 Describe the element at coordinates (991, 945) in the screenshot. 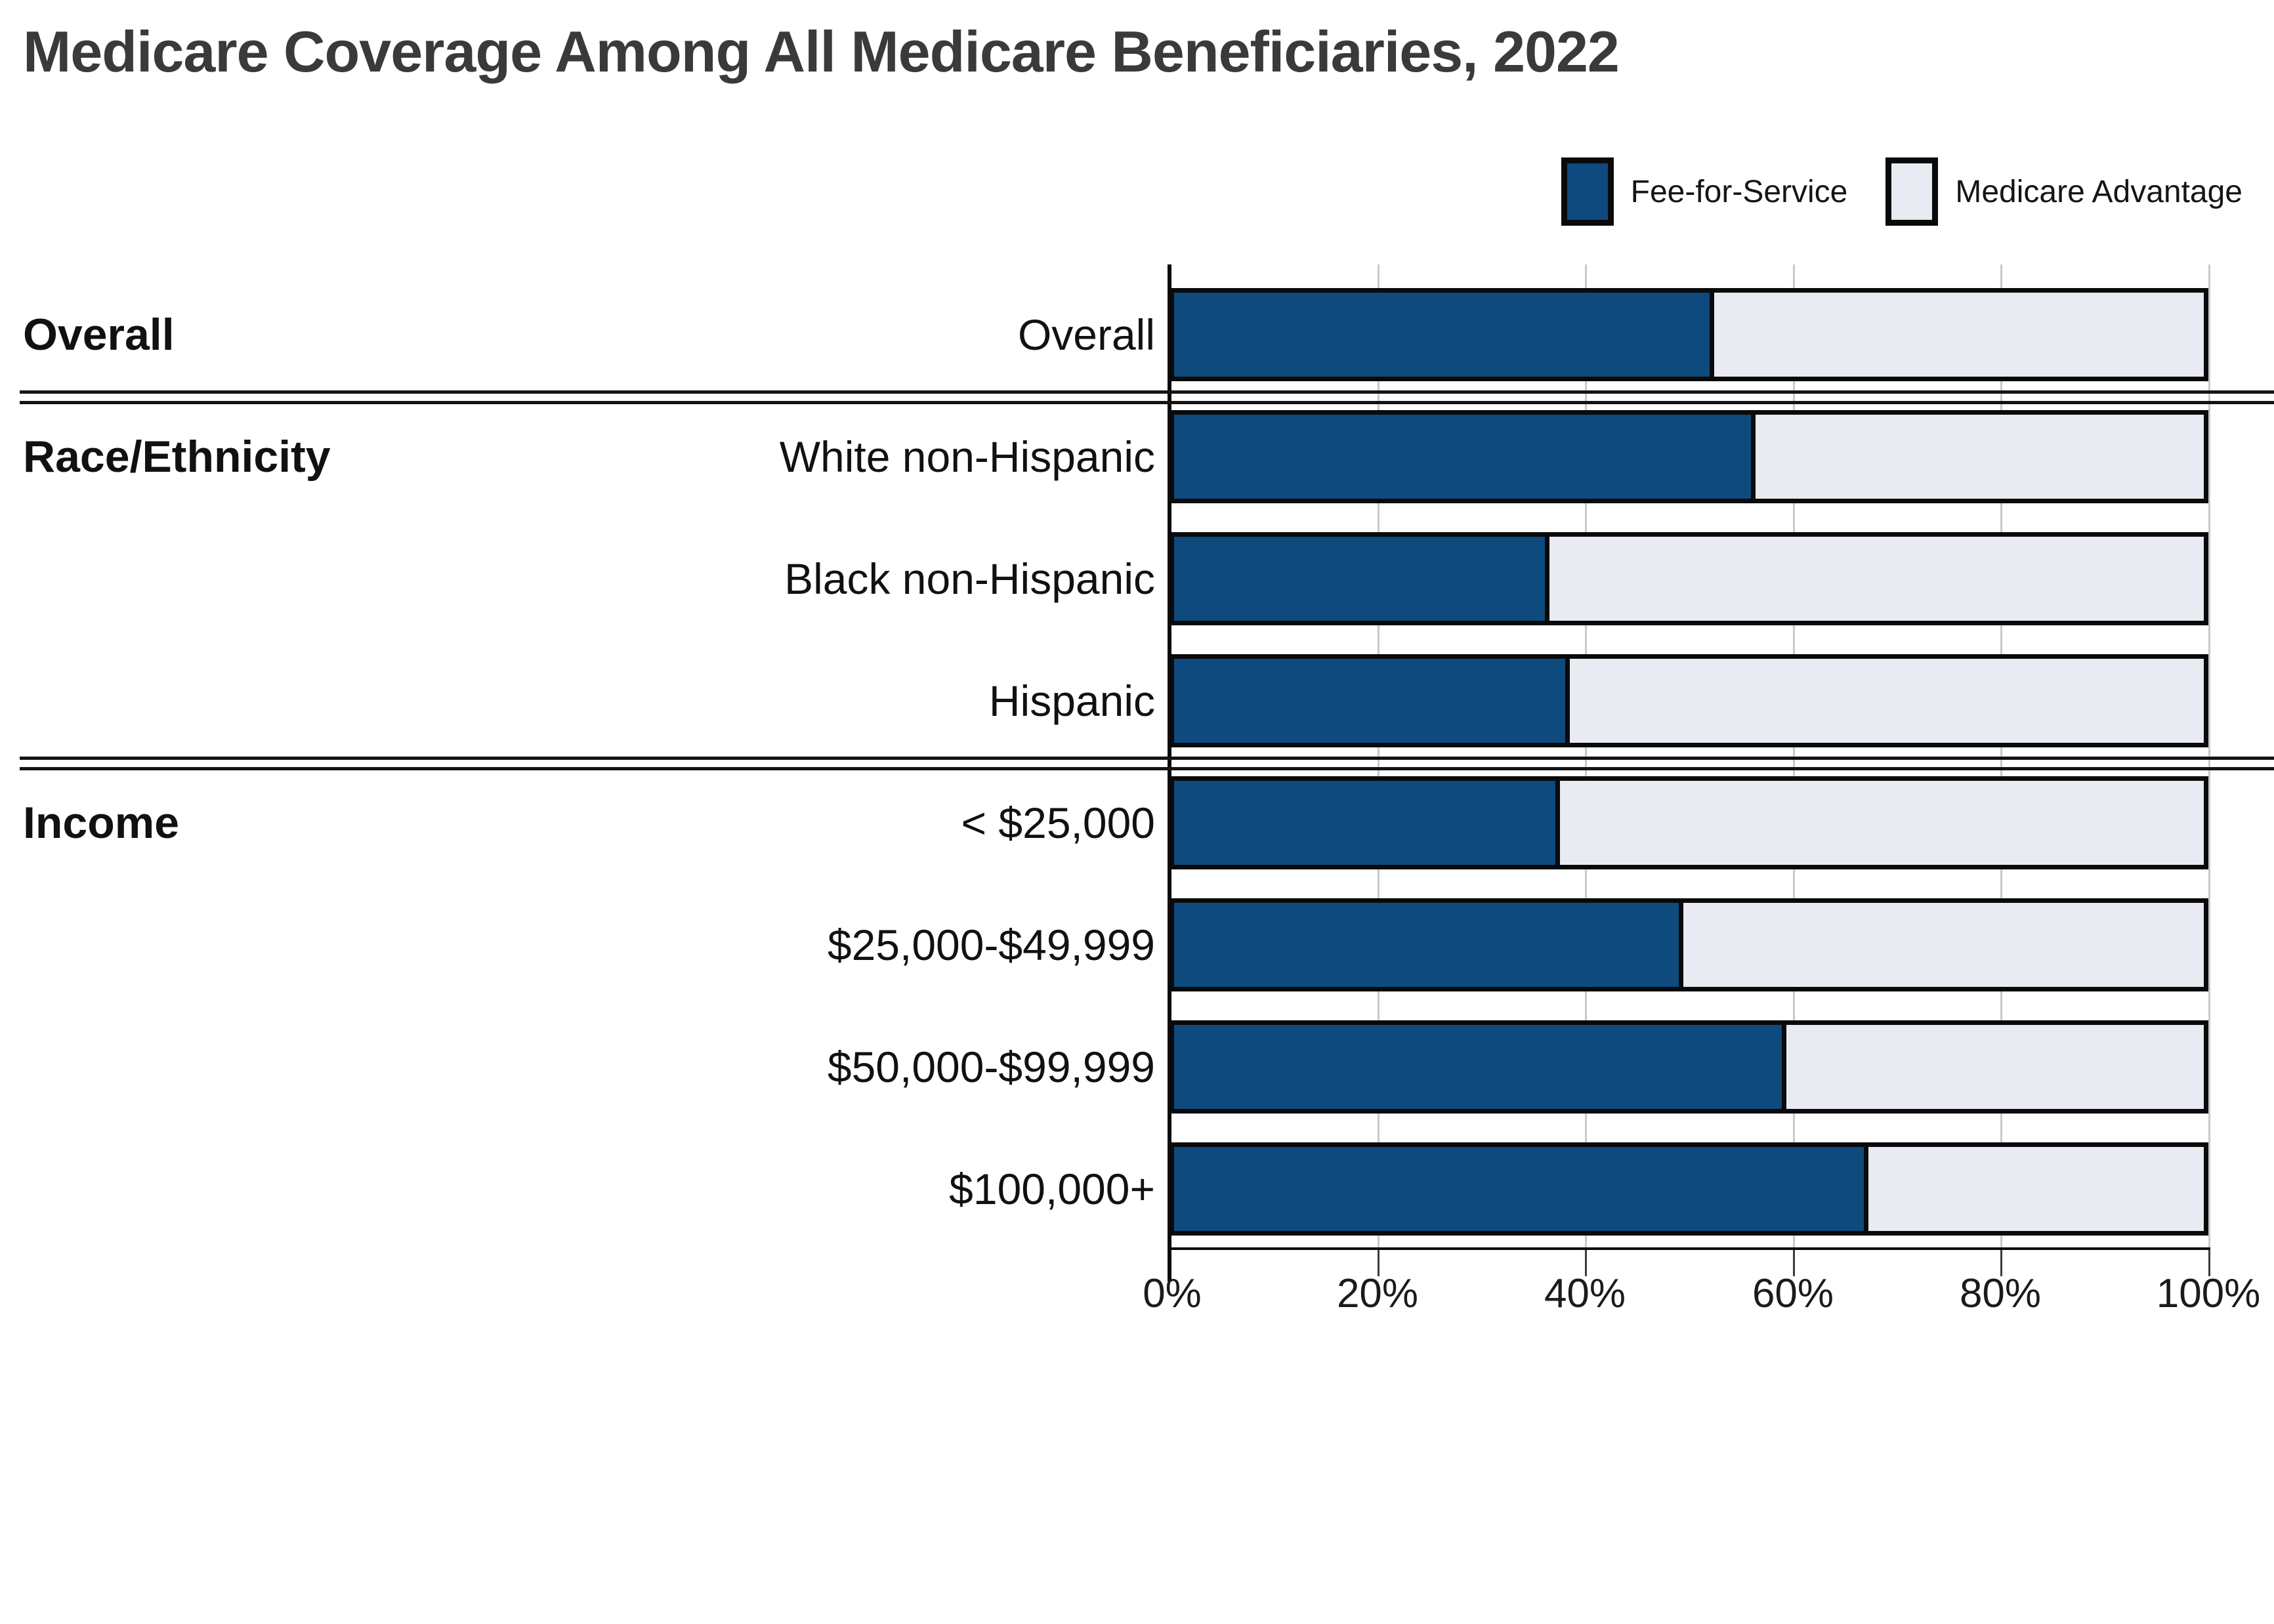

I see `row-label-25000-49999: $25,000-$49,999` at that location.